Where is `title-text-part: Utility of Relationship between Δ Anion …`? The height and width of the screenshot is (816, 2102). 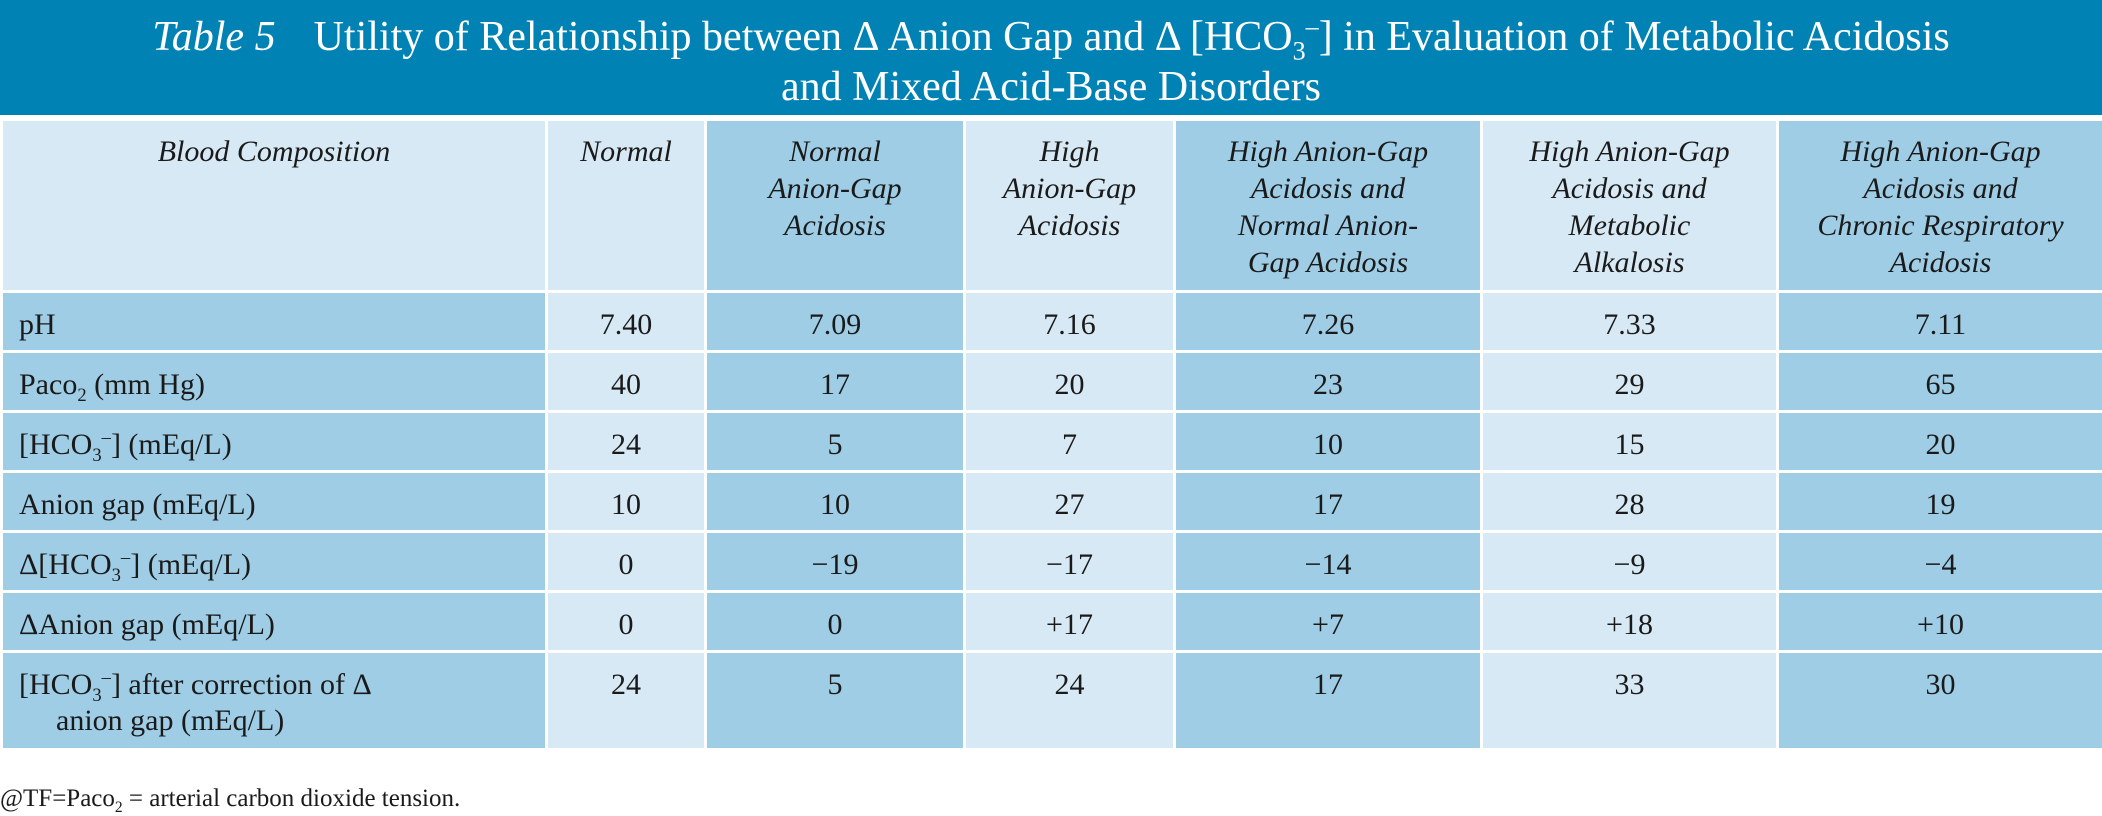 title-text-part: Utility of Relationship between Δ Anion … is located at coordinates (803, 37).